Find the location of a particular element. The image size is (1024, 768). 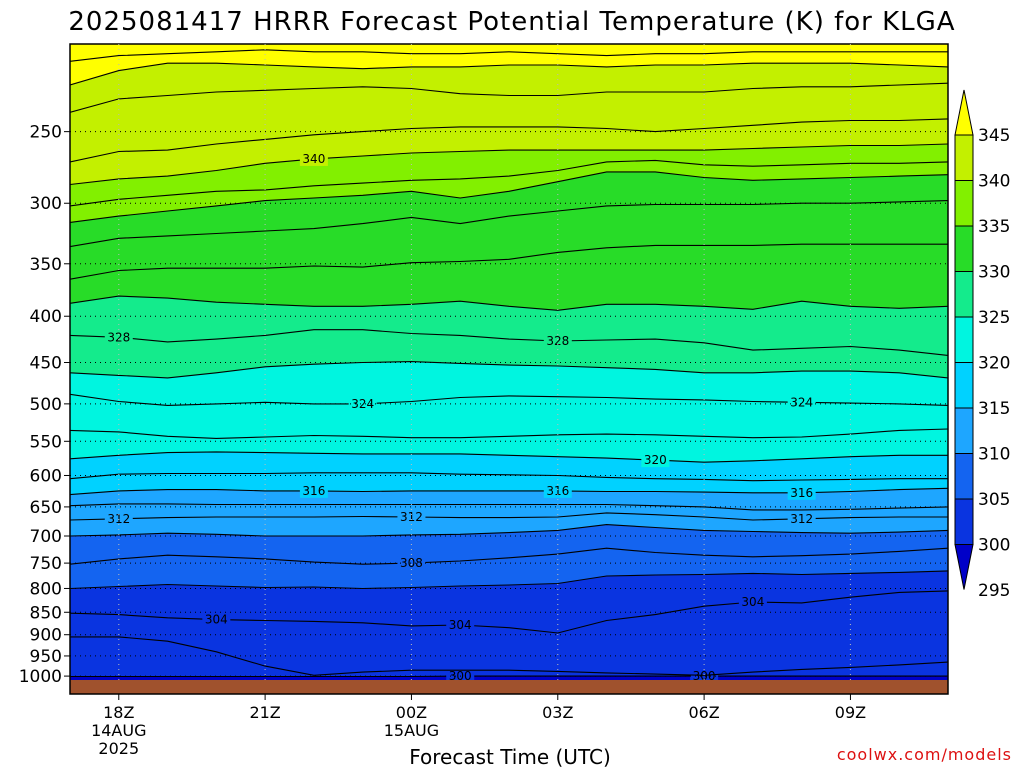

watermark: coolwx.com/models is located at coordinates (924, 754).